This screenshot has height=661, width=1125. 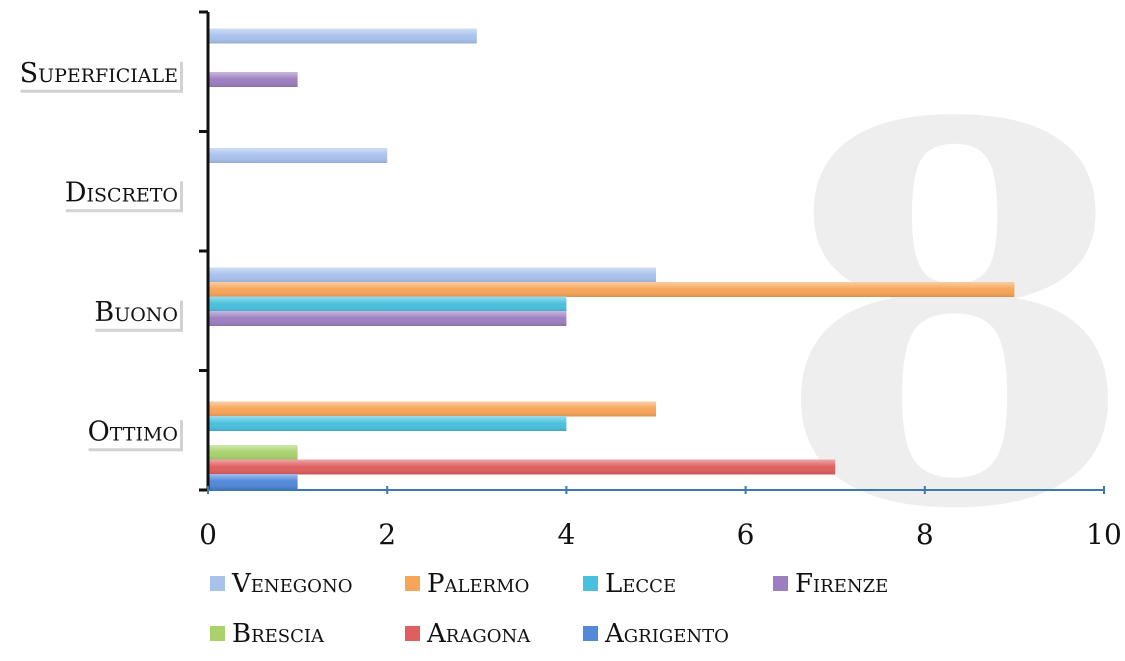 I want to click on legend-item-aragona: Aragona, so click(x=468, y=634).